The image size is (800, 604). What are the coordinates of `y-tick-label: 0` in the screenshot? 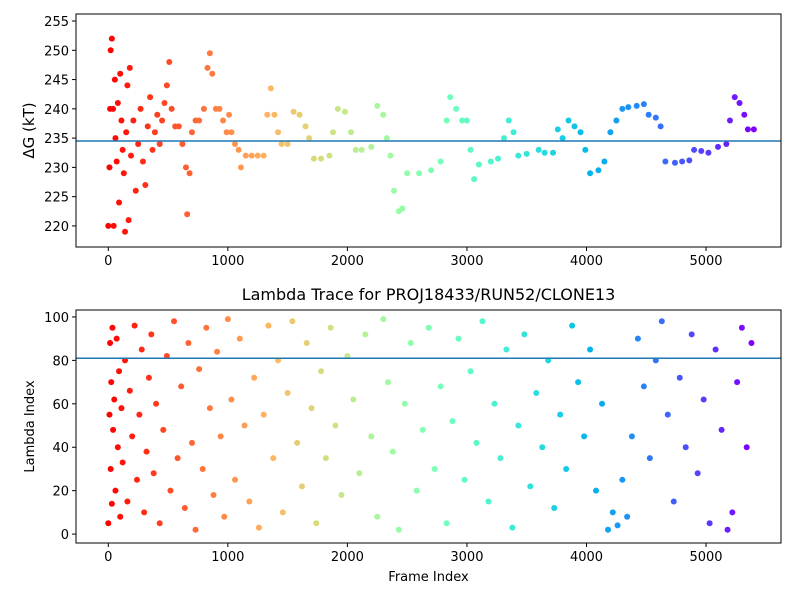 It's located at (65, 535).